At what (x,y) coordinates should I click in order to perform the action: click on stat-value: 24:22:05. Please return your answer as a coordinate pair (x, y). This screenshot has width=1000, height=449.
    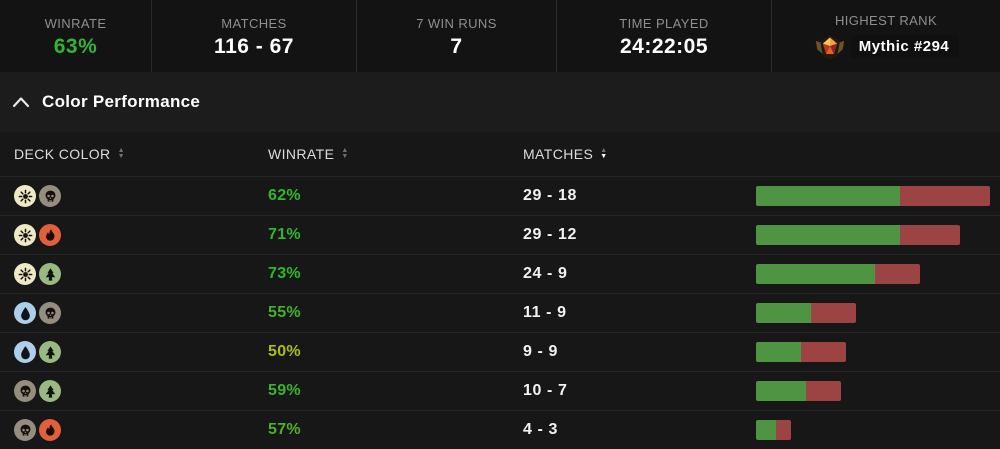
    Looking at the image, I should click on (664, 46).